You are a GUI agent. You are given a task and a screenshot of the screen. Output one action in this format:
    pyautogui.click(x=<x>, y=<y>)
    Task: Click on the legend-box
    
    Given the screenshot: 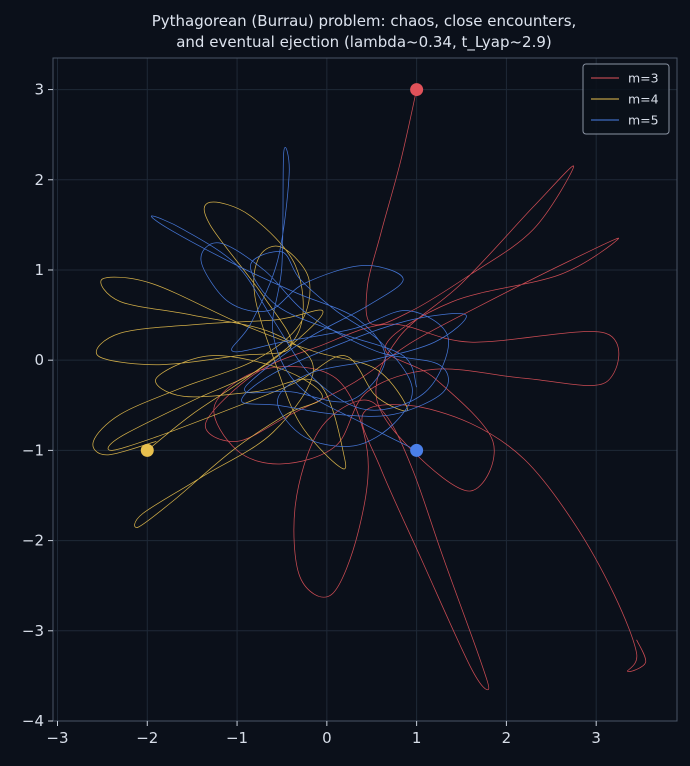 What is the action you would take?
    pyautogui.click(x=626, y=99)
    